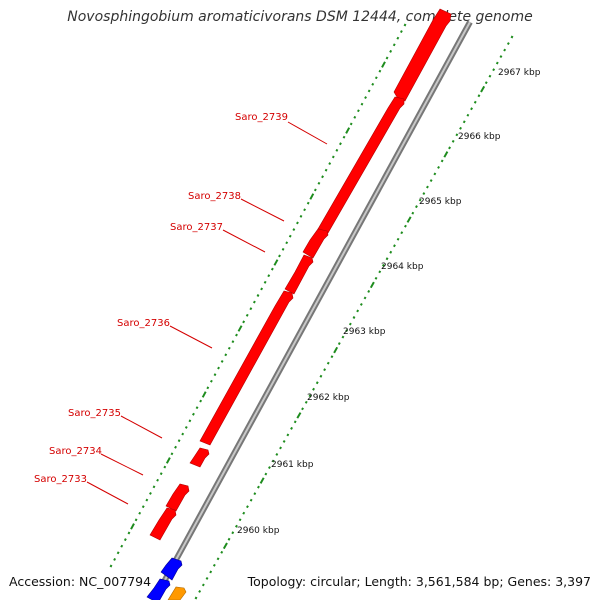 This screenshot has height=600, width=600. I want to click on gene-label: Saro_2736, so click(143, 323).